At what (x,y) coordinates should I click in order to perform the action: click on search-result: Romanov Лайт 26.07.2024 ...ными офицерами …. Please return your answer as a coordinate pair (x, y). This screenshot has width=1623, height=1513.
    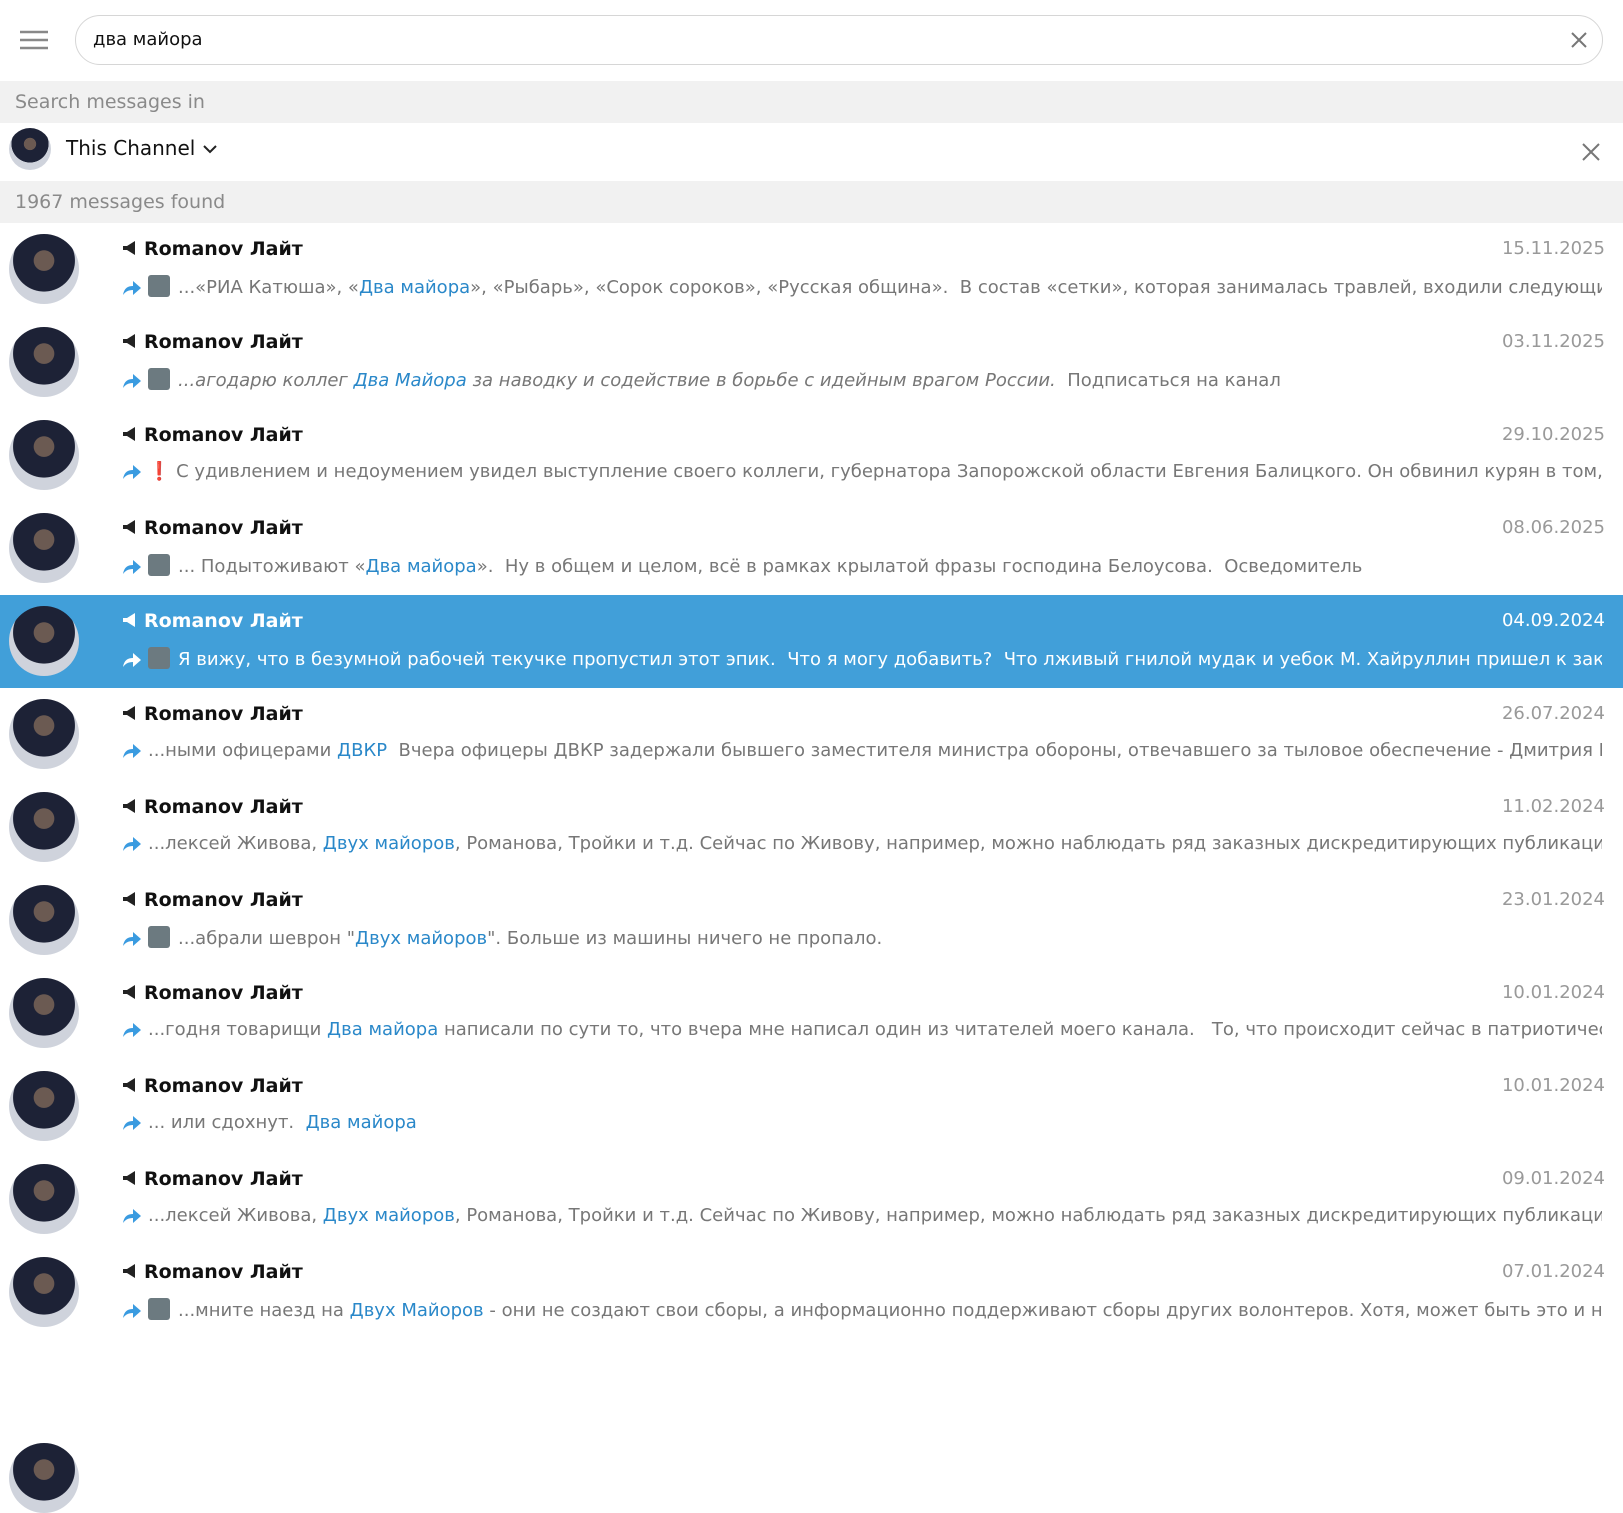
    Looking at the image, I should click on (811, 734).